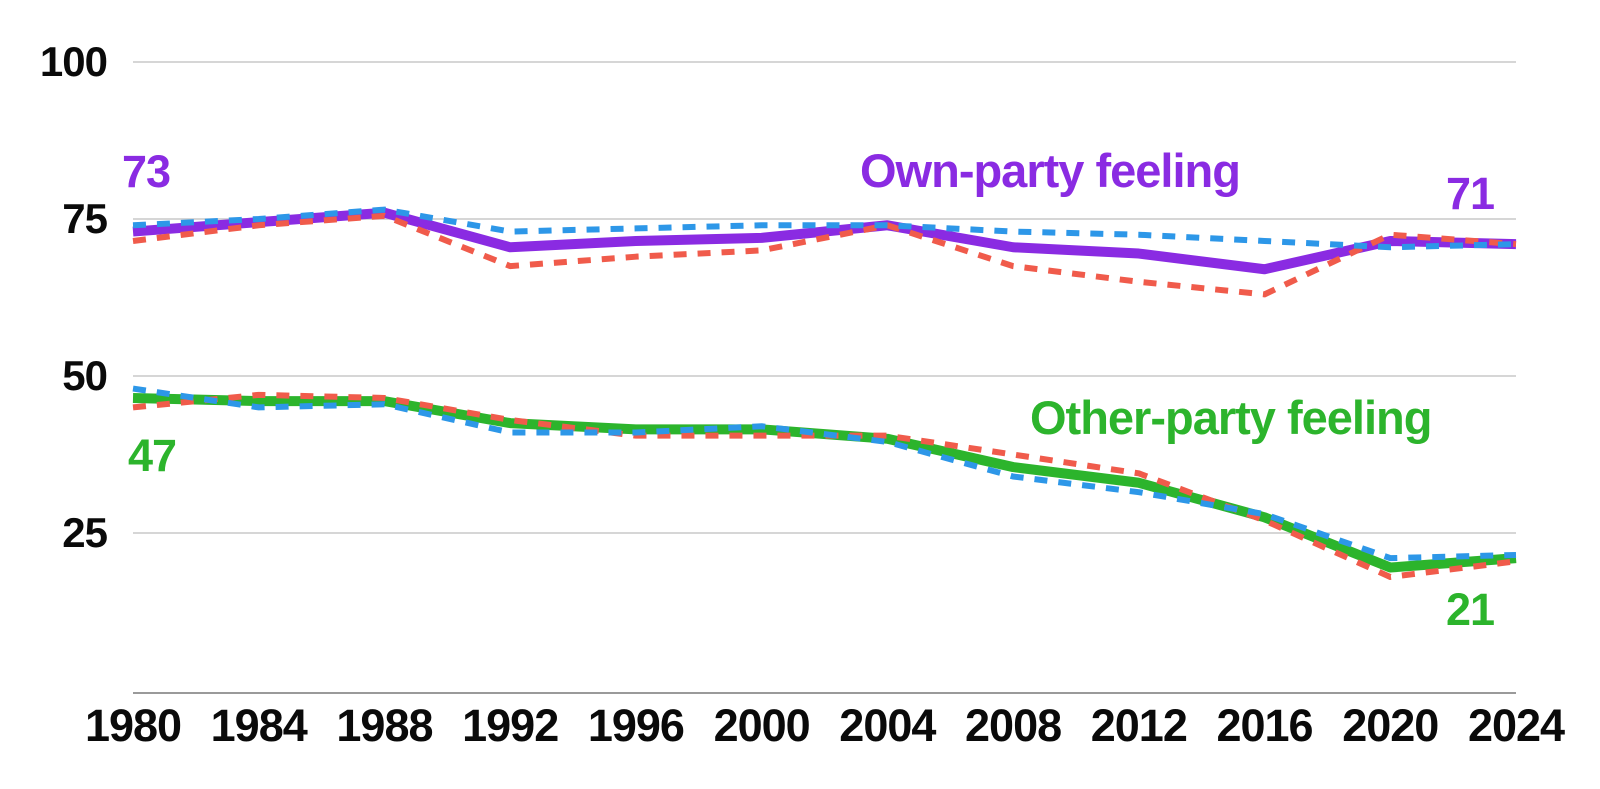 The height and width of the screenshot is (789, 1600). What do you see at coordinates (259, 725) in the screenshot?
I see `x-tick-label-1984: 1984` at bounding box center [259, 725].